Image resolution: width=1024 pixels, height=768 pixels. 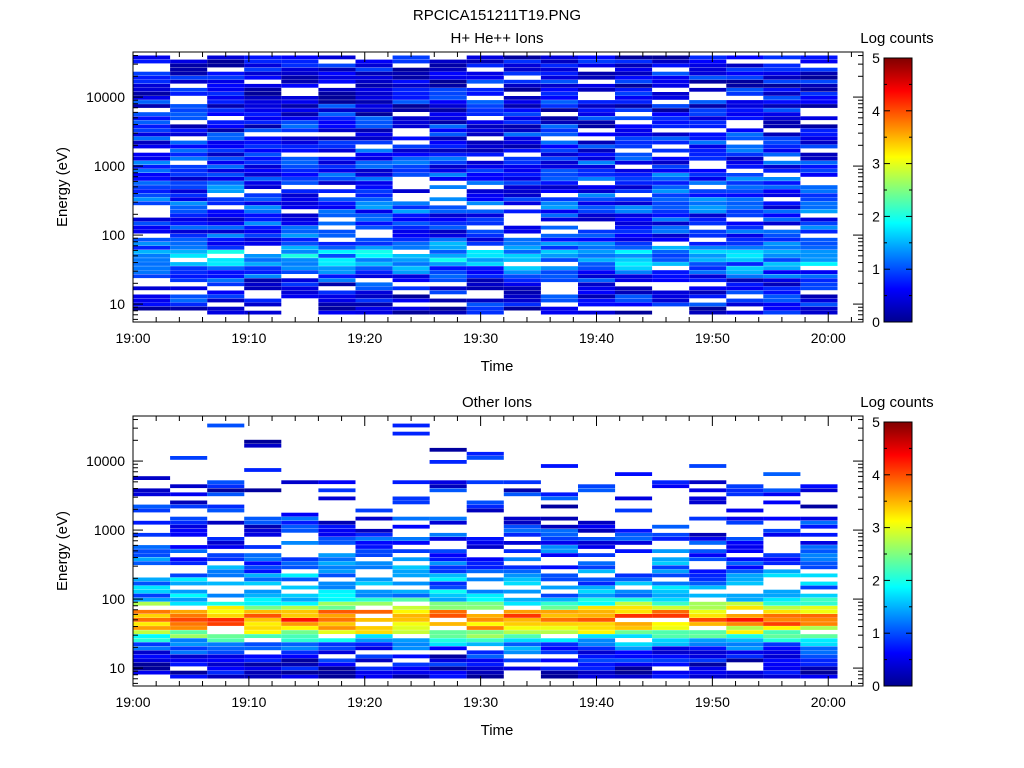 I want to click on panel-1-colorbar-tick-label: 0, so click(x=876, y=322).